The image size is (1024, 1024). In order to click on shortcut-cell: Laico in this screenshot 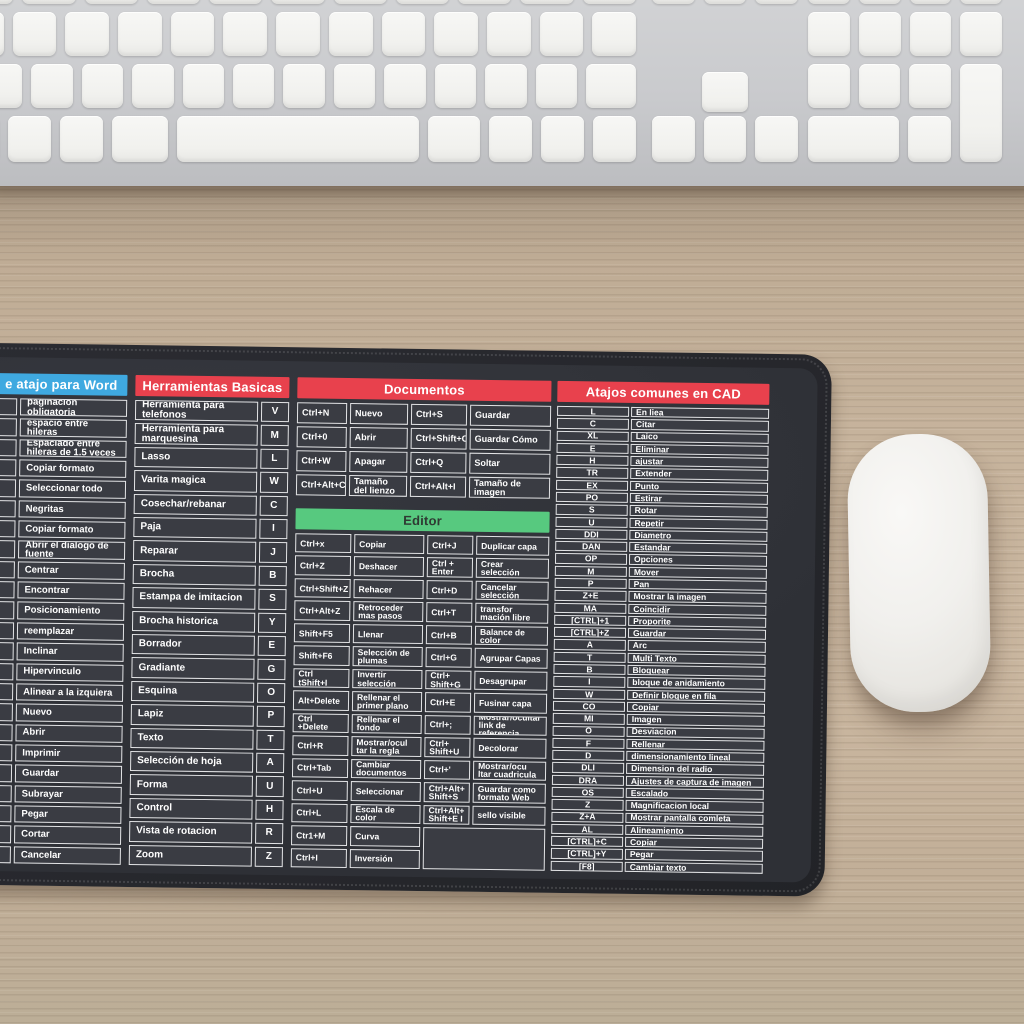, I will do `click(699, 437)`.